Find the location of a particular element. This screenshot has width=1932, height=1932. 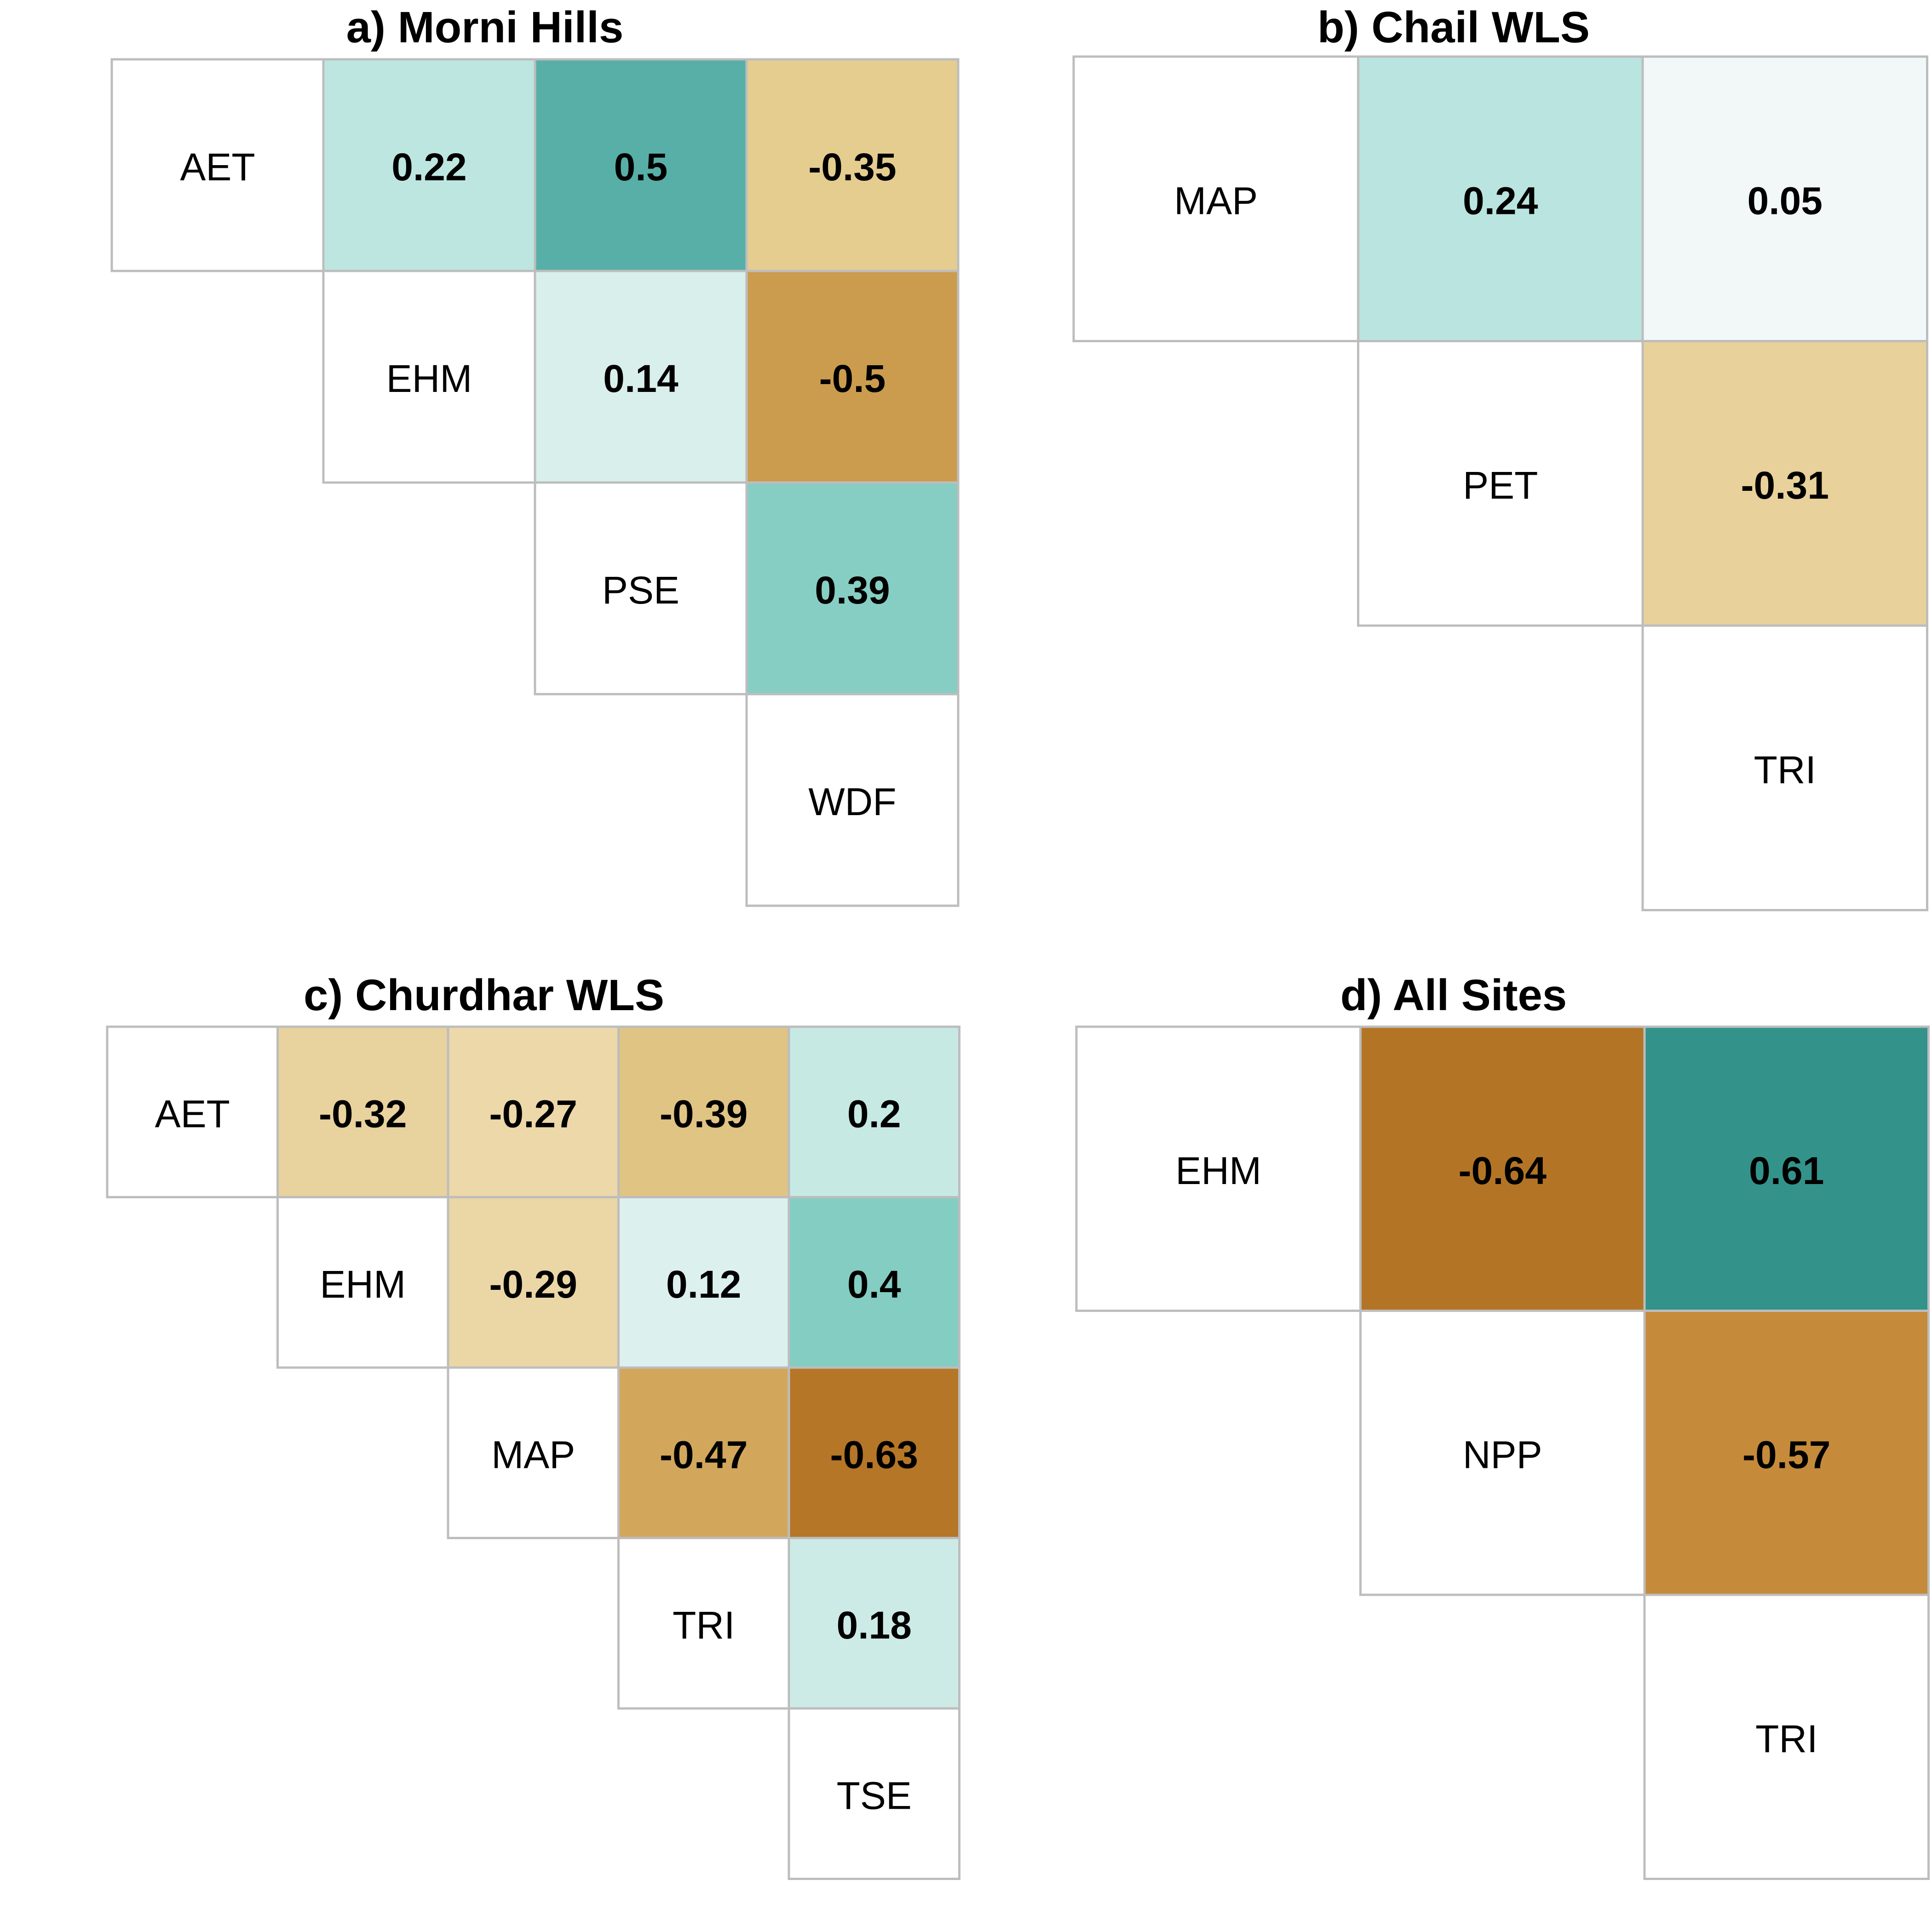

correlation-value-map-tri: 0.05 is located at coordinates (1785, 200).